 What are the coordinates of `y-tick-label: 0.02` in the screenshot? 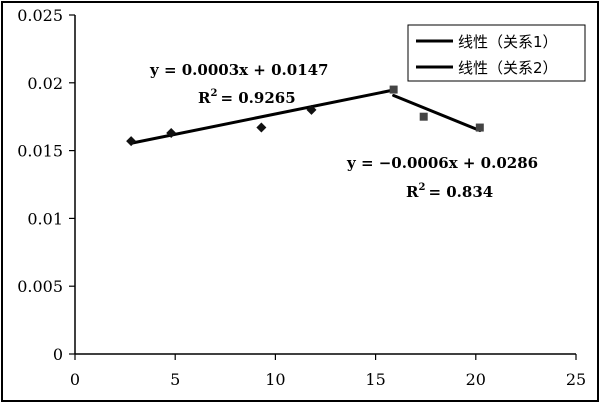 It's located at (45, 83).